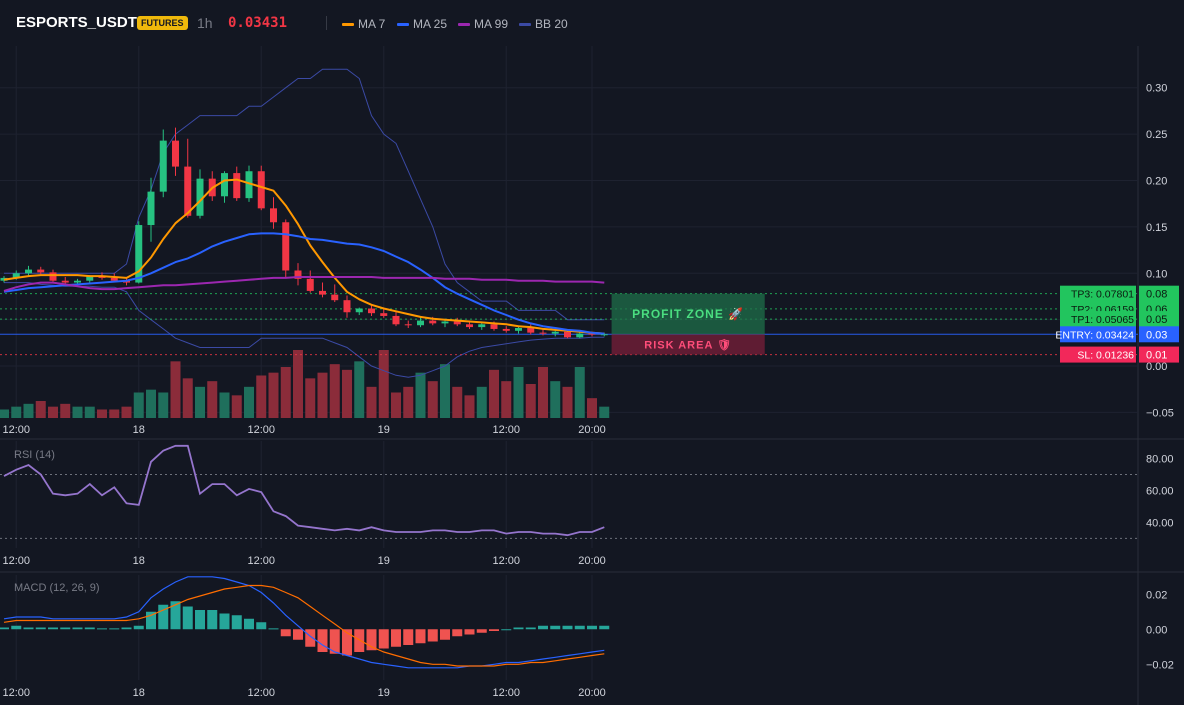  I want to click on price-tick-label: −0.05, so click(1160, 413).